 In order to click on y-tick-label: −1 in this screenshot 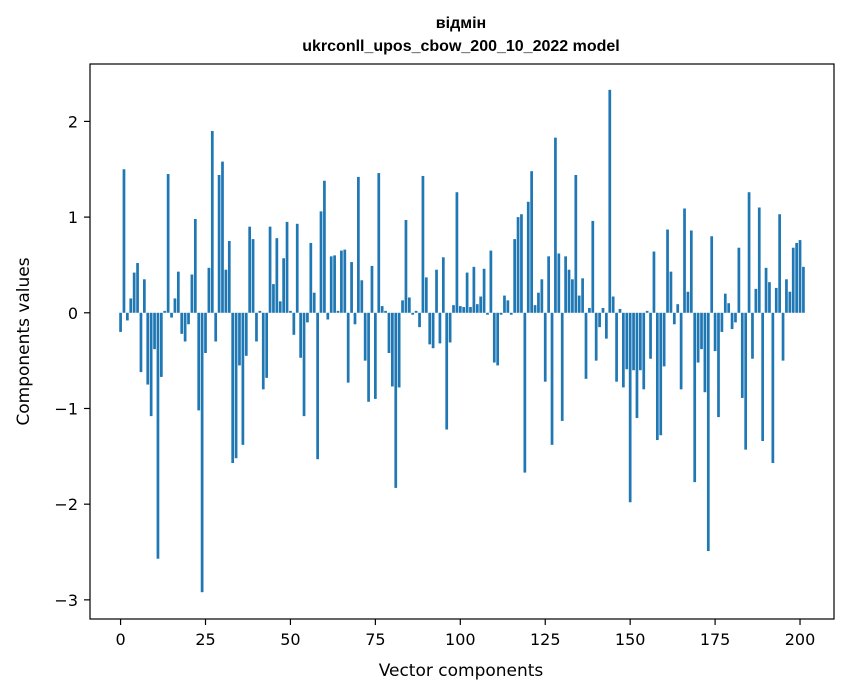, I will do `click(66, 408)`.